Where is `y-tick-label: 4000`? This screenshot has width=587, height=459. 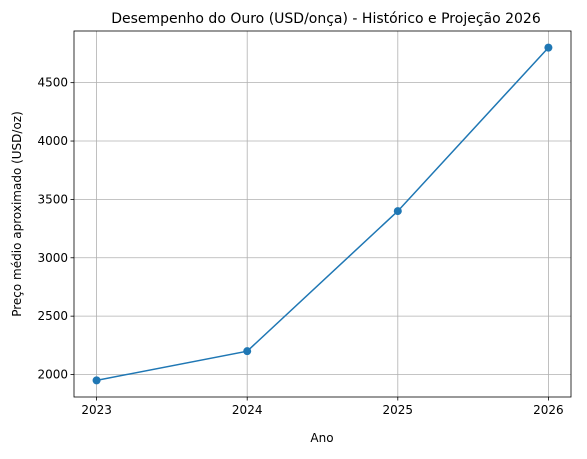 y-tick-label: 4000 is located at coordinates (52, 141).